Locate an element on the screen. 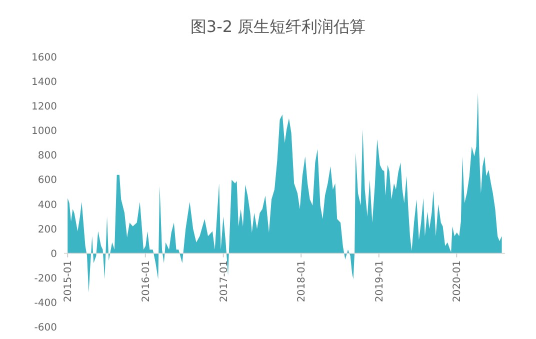 Image resolution: width=536 pixels, height=339 pixels. y-tick-label: -600 is located at coordinates (45, 328).